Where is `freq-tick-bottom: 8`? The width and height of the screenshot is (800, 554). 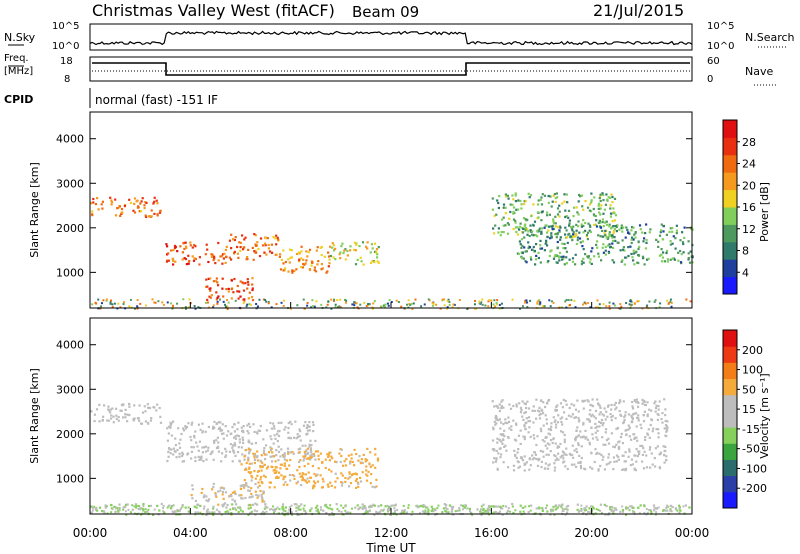 freq-tick-bottom: 8 is located at coordinates (67, 79).